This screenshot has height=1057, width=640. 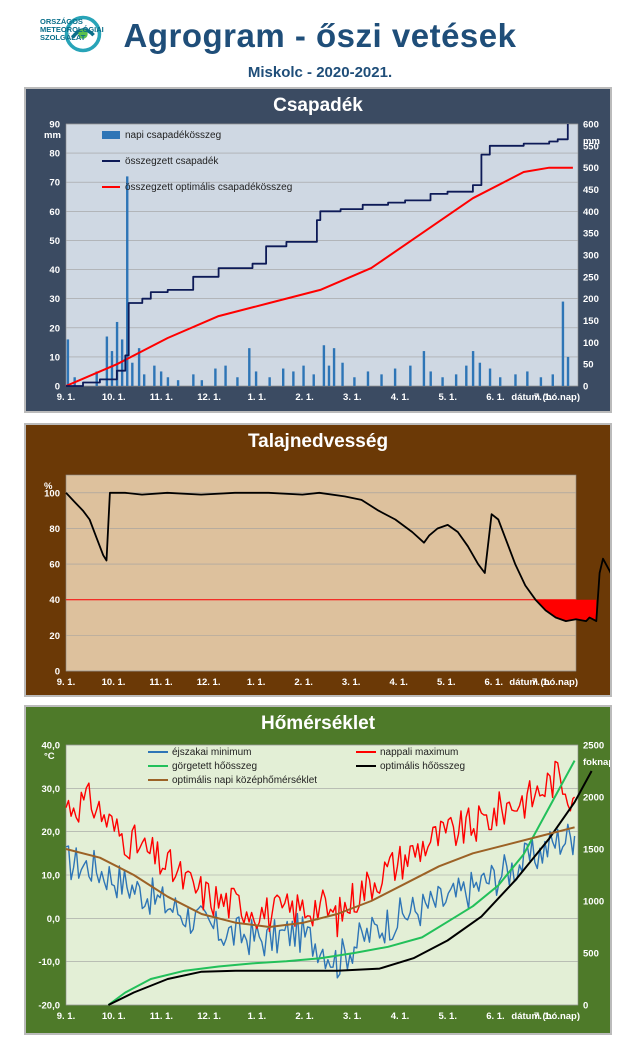 What do you see at coordinates (591, 256) in the screenshot?
I see `y2-tick-label: 300` at bounding box center [591, 256].